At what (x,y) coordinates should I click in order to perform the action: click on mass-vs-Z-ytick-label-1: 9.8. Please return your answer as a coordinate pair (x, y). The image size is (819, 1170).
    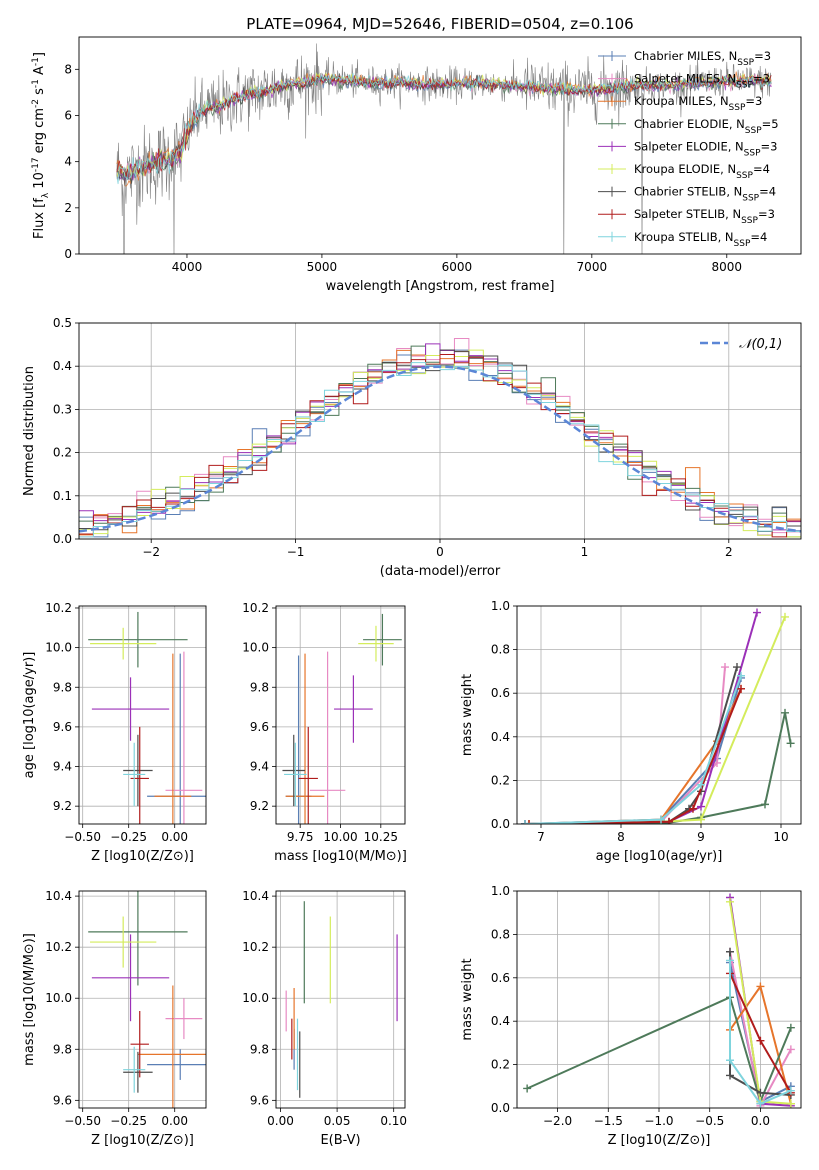
    Looking at the image, I should click on (62, 1049).